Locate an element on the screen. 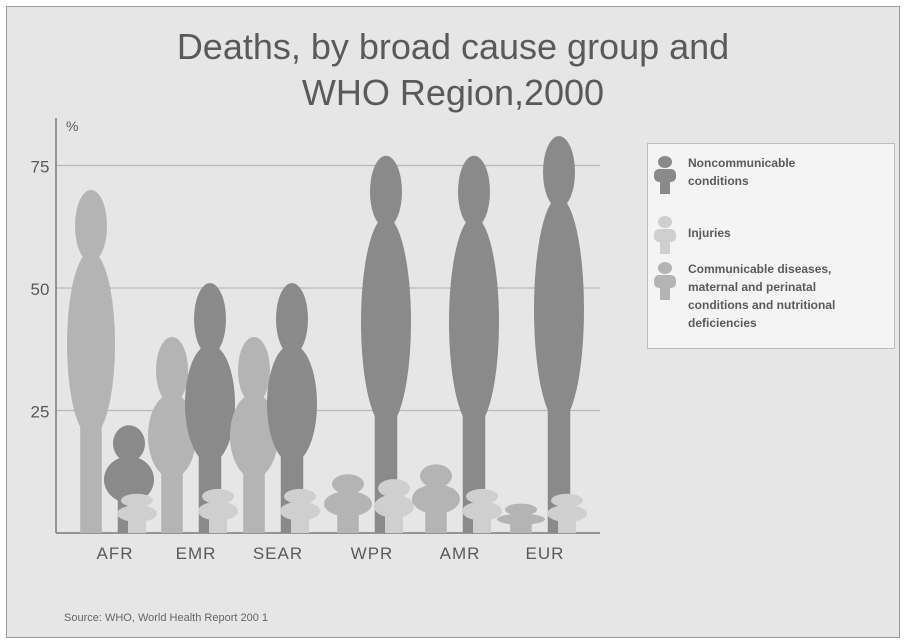 The height and width of the screenshot is (642, 906). chart-title-line-1: Deaths, by broad cause group and is located at coordinates (453, 46).